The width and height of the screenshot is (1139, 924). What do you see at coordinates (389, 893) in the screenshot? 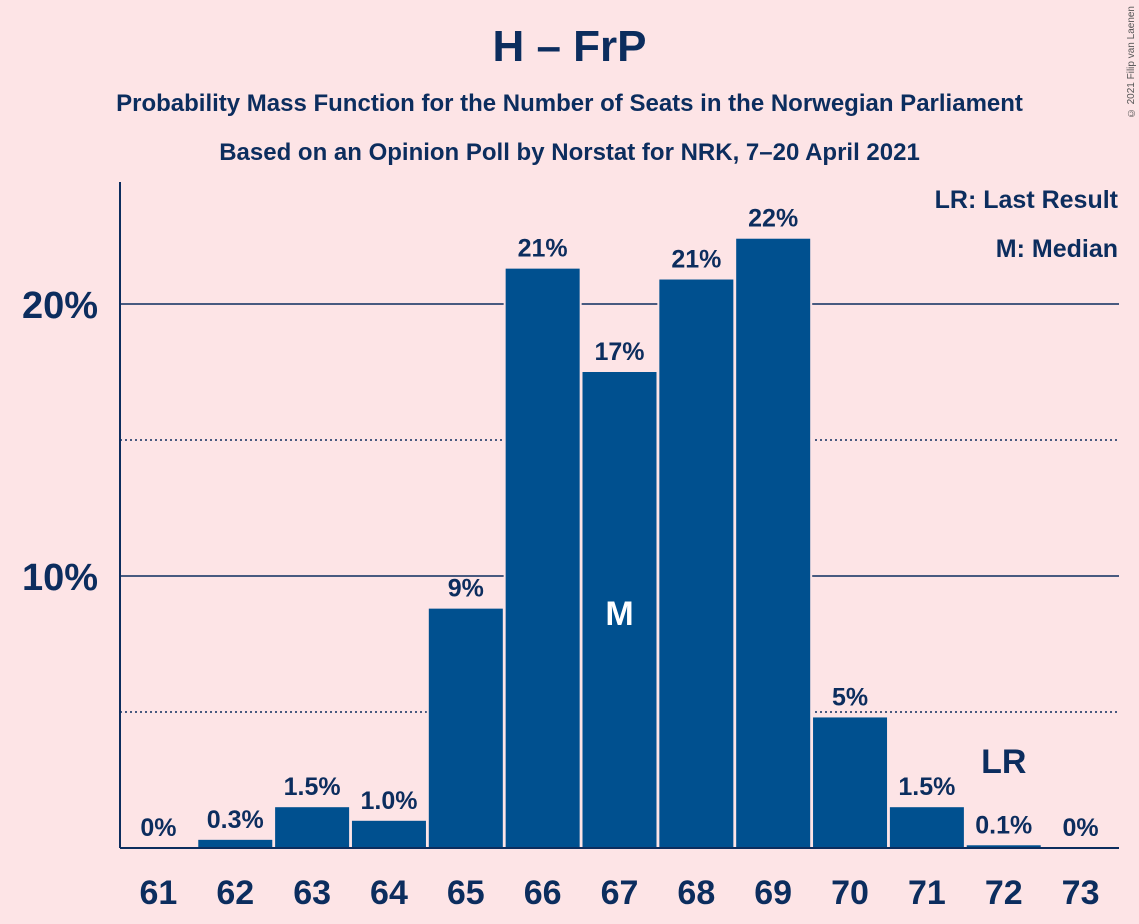
I see `x-tick-label: 64` at bounding box center [389, 893].